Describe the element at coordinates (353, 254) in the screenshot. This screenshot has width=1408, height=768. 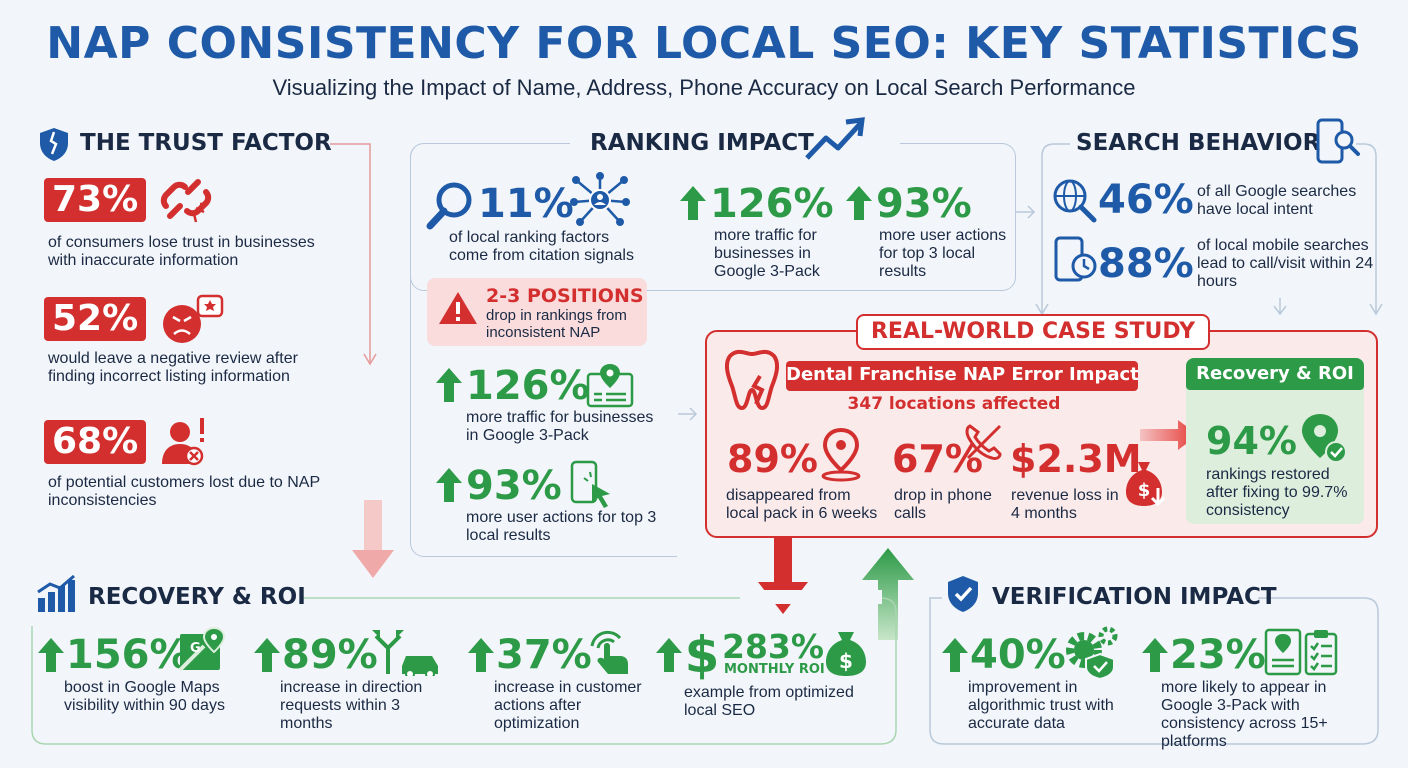
I see `trust-connector-line` at that location.